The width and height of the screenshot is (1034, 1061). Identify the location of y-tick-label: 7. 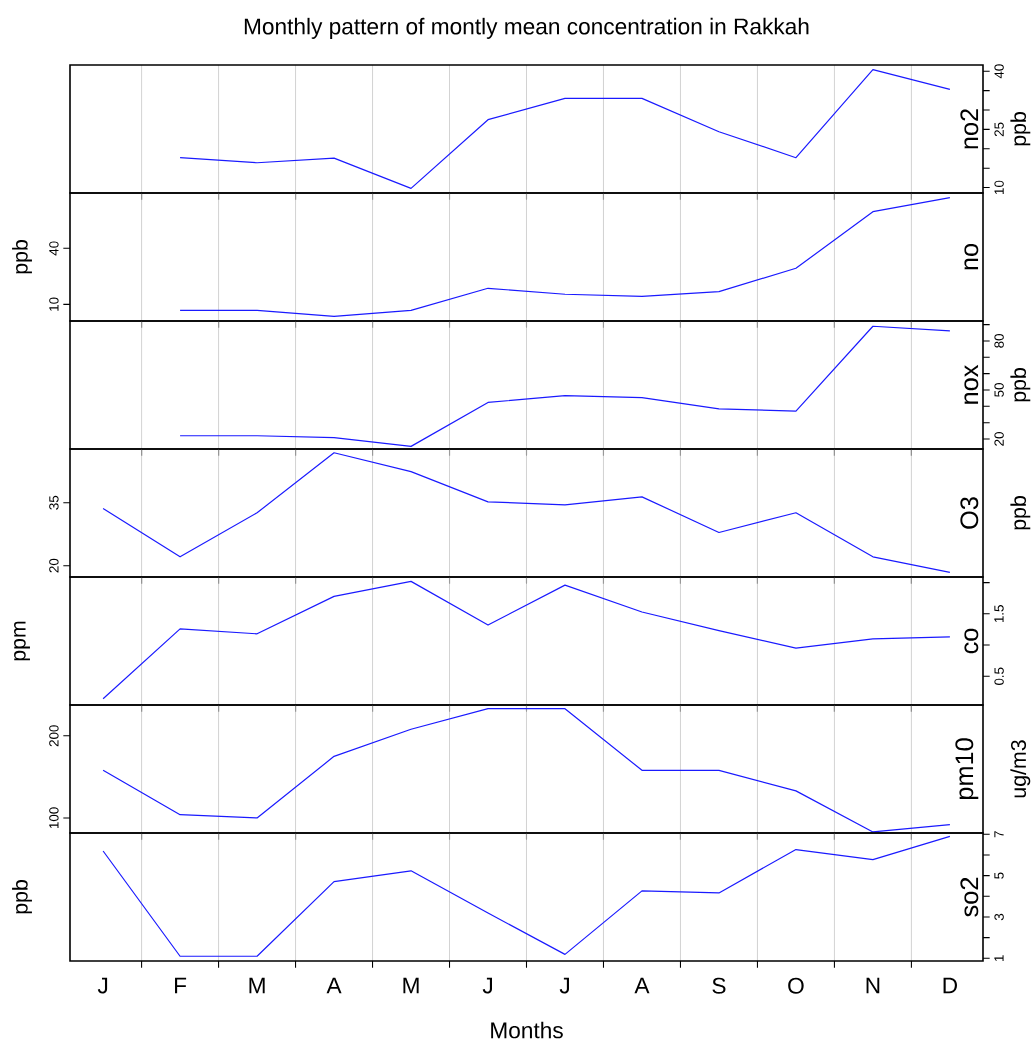
(999, 834).